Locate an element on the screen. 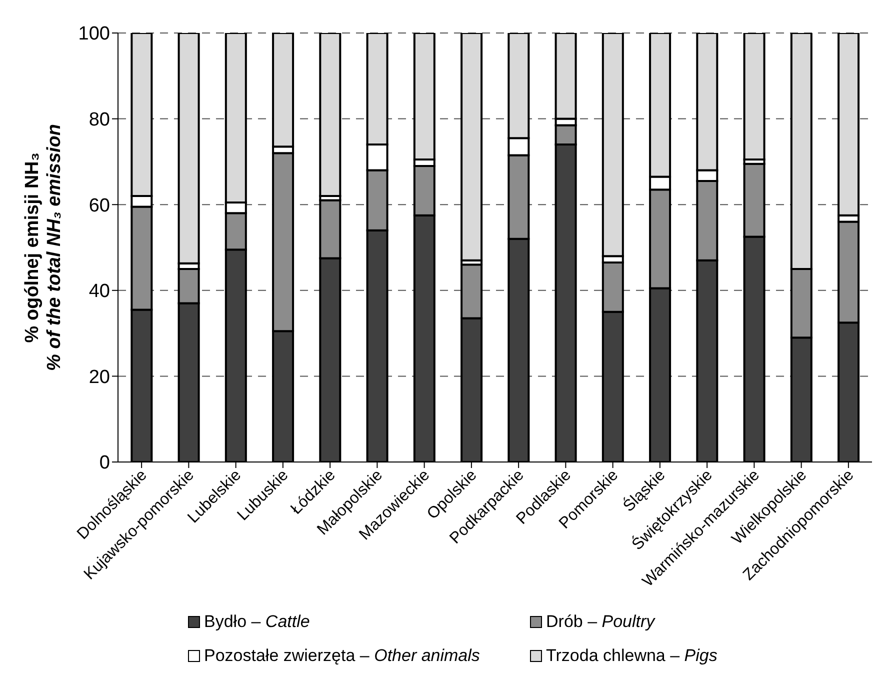 This screenshot has width=882, height=684. legend-label: Bydło – Cattle is located at coordinates (257, 622).